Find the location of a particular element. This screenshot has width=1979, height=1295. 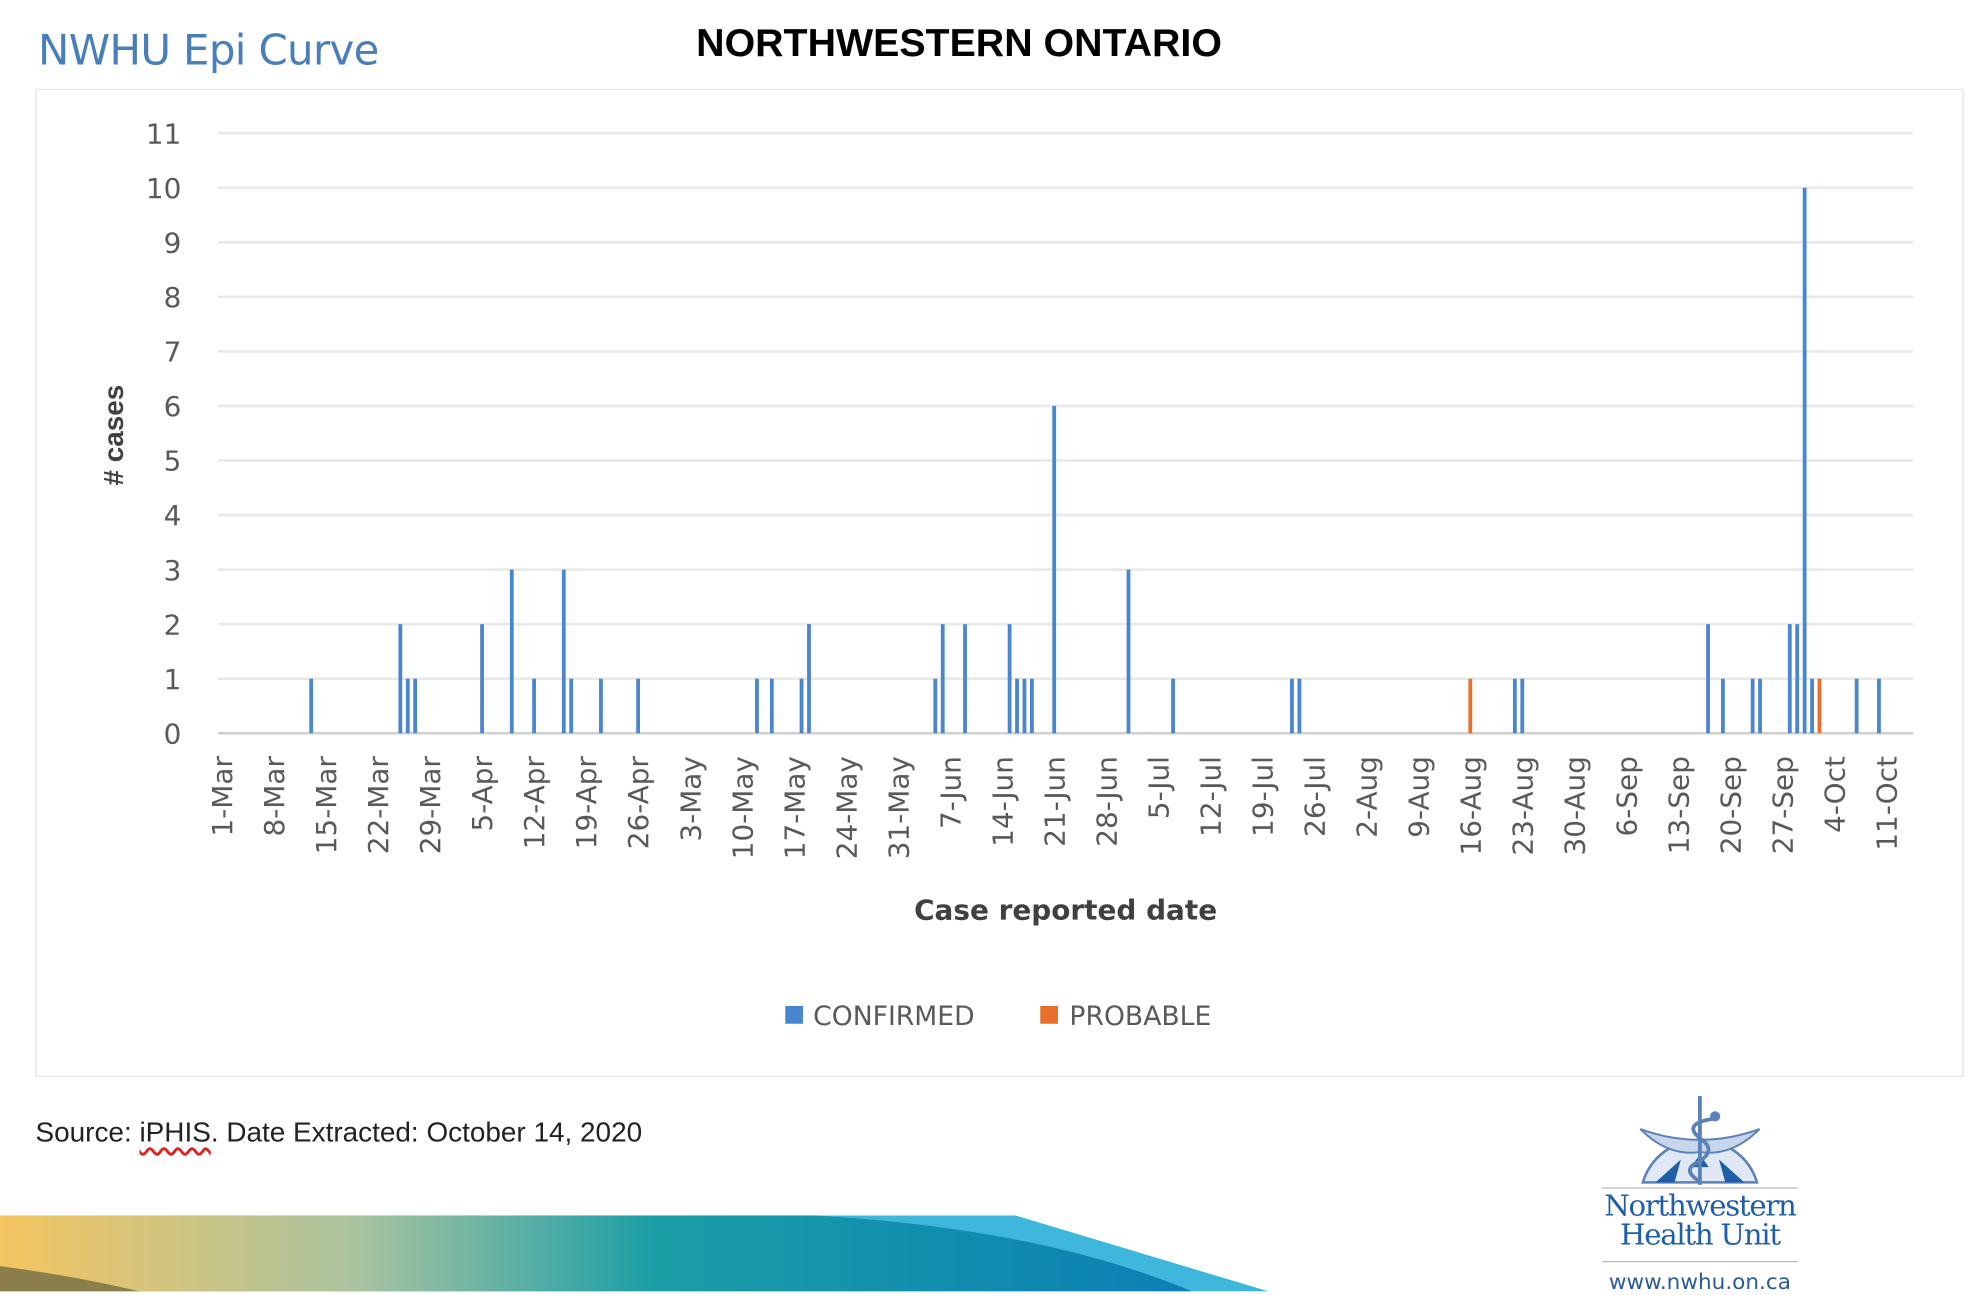

x-tick-label: 10-May is located at coordinates (742, 807).